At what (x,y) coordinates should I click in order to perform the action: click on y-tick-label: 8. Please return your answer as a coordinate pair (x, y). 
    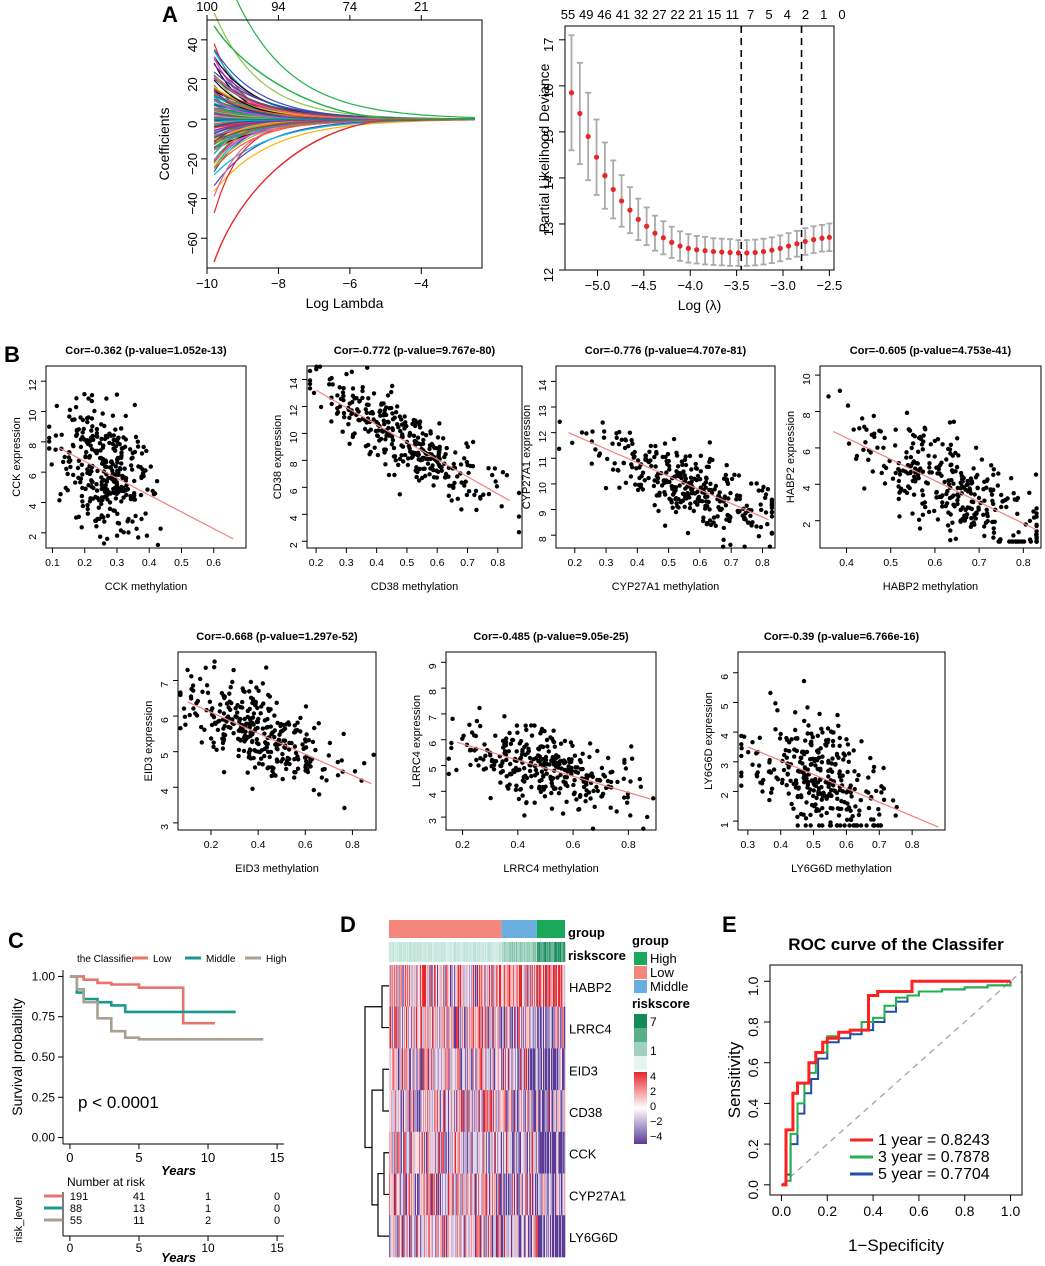
    Looking at the image, I should click on (294, 464).